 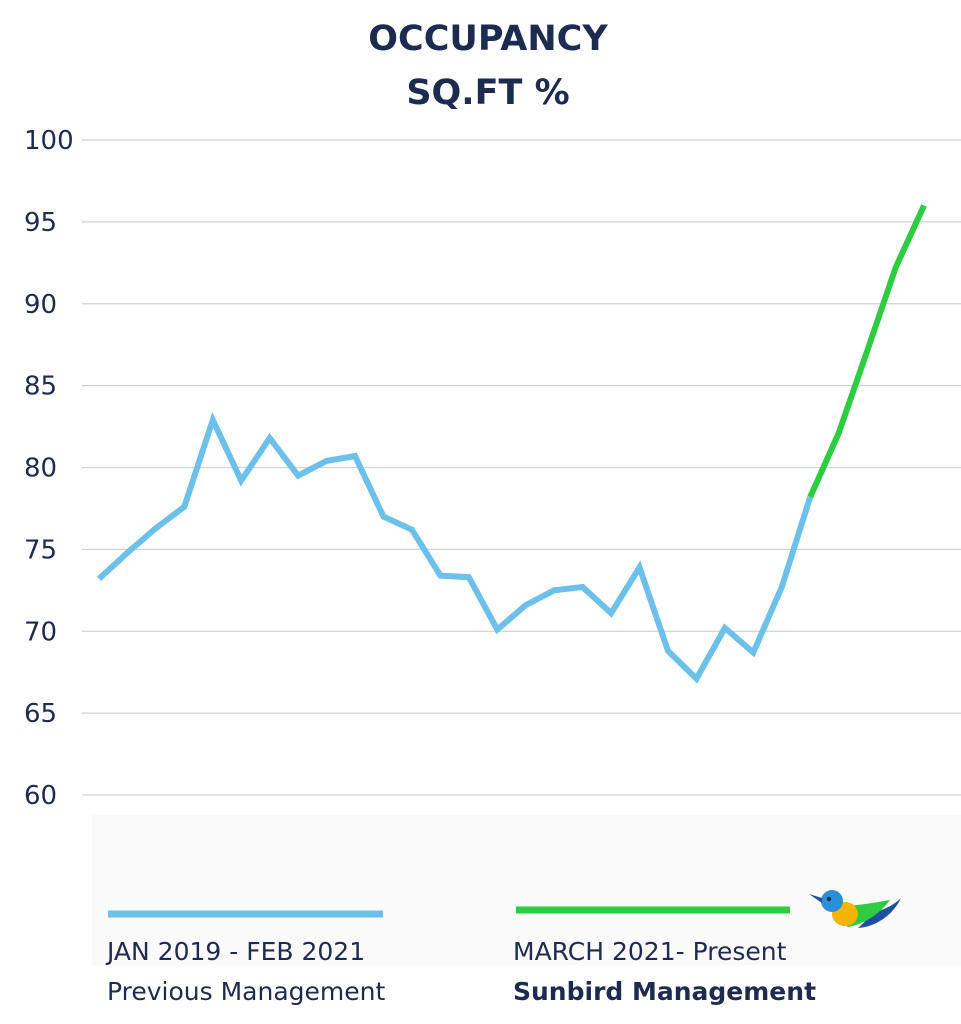 What do you see at coordinates (40, 305) in the screenshot?
I see `y-tick-90: 90` at bounding box center [40, 305].